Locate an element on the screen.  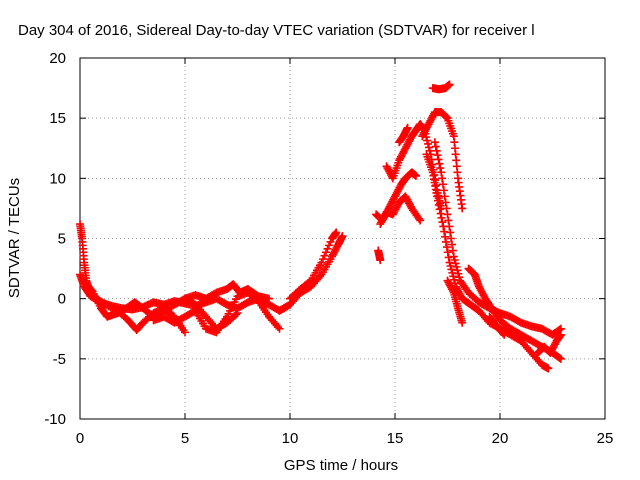
x-tick-label: 15 is located at coordinates (395, 438).